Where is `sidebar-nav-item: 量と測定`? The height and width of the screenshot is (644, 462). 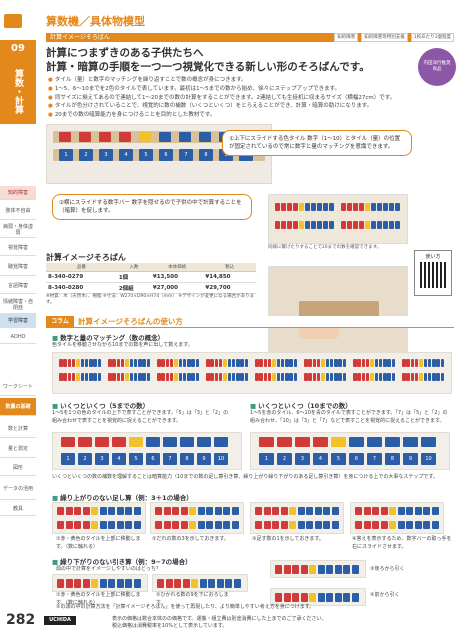
sidebar-nav-item: 量と測定 is located at coordinates (18, 449).